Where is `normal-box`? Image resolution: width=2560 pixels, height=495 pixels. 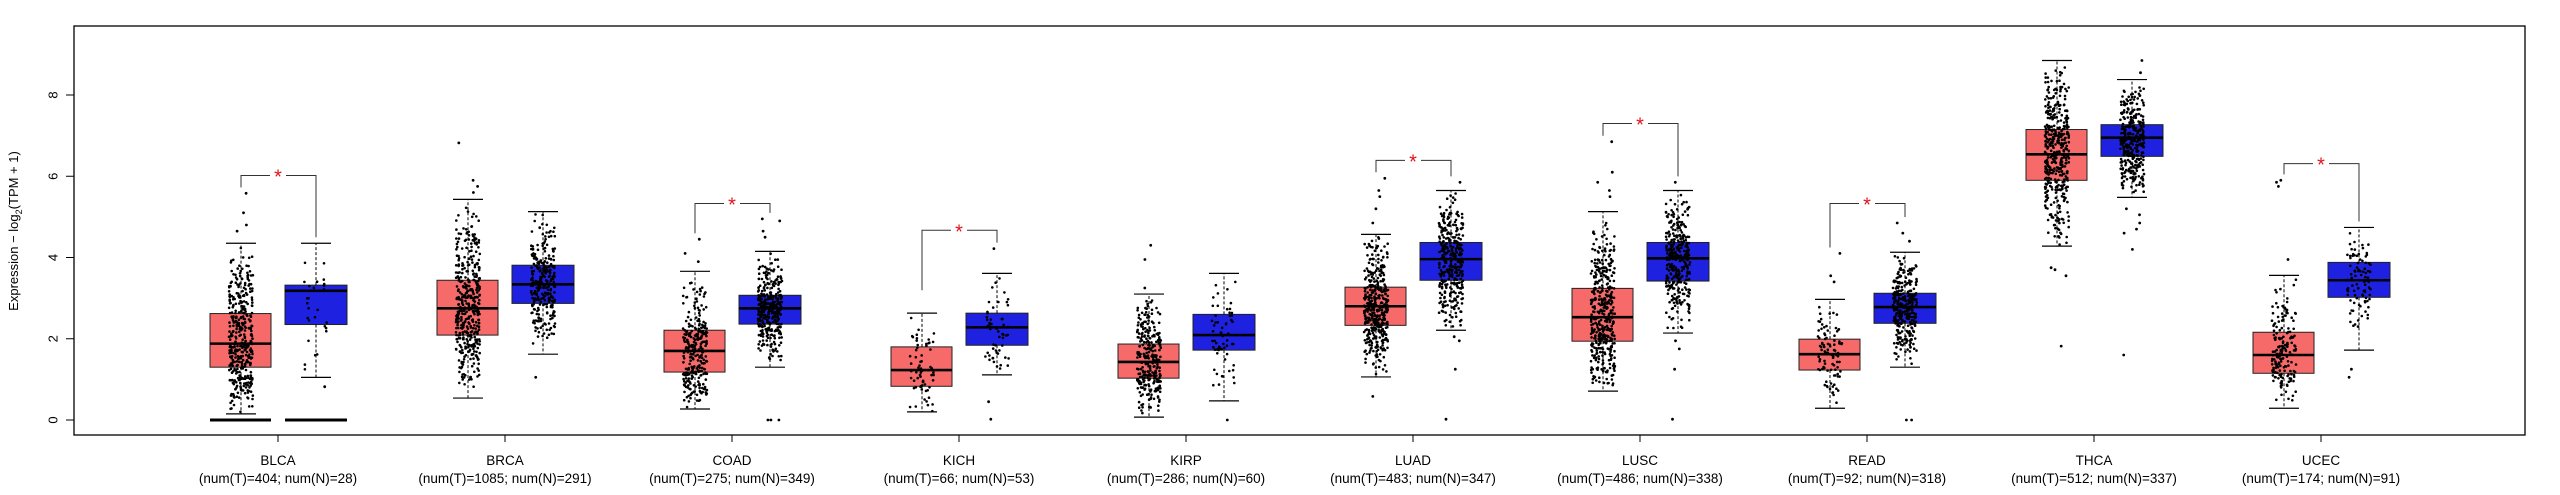
normal-box is located at coordinates (316, 332).